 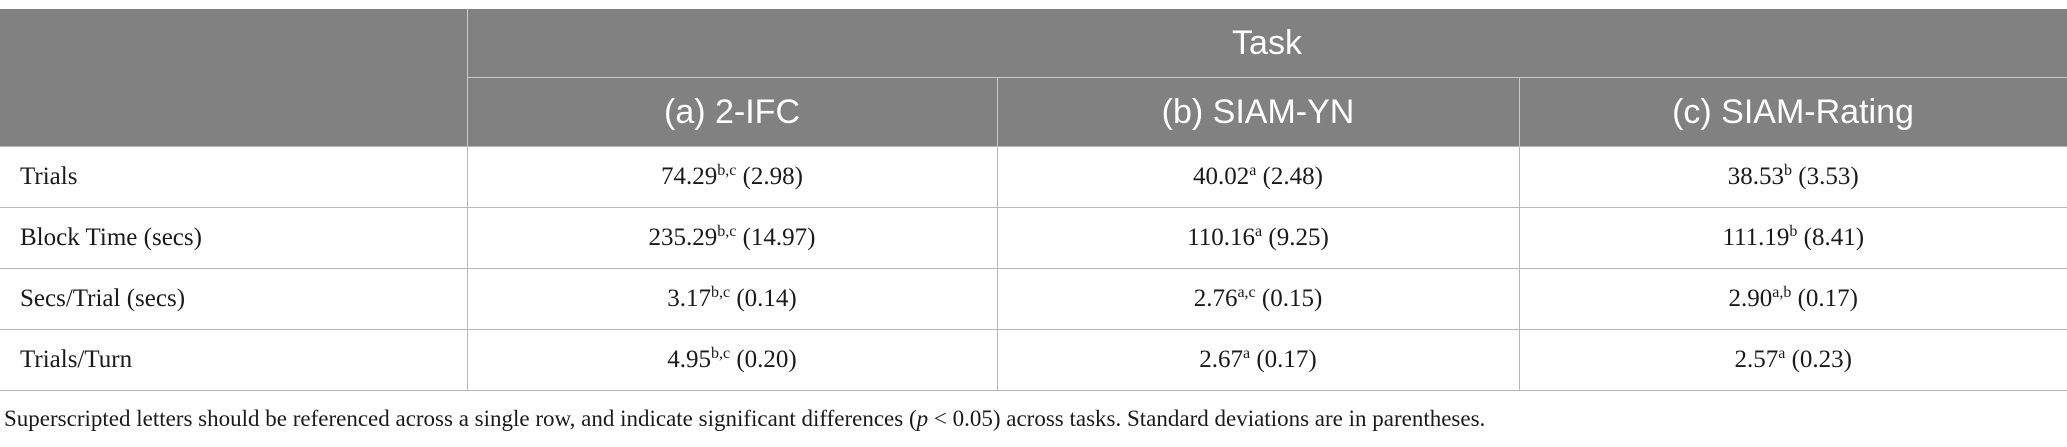 I want to click on cell-value: 40.02, so click(x=1221, y=176).